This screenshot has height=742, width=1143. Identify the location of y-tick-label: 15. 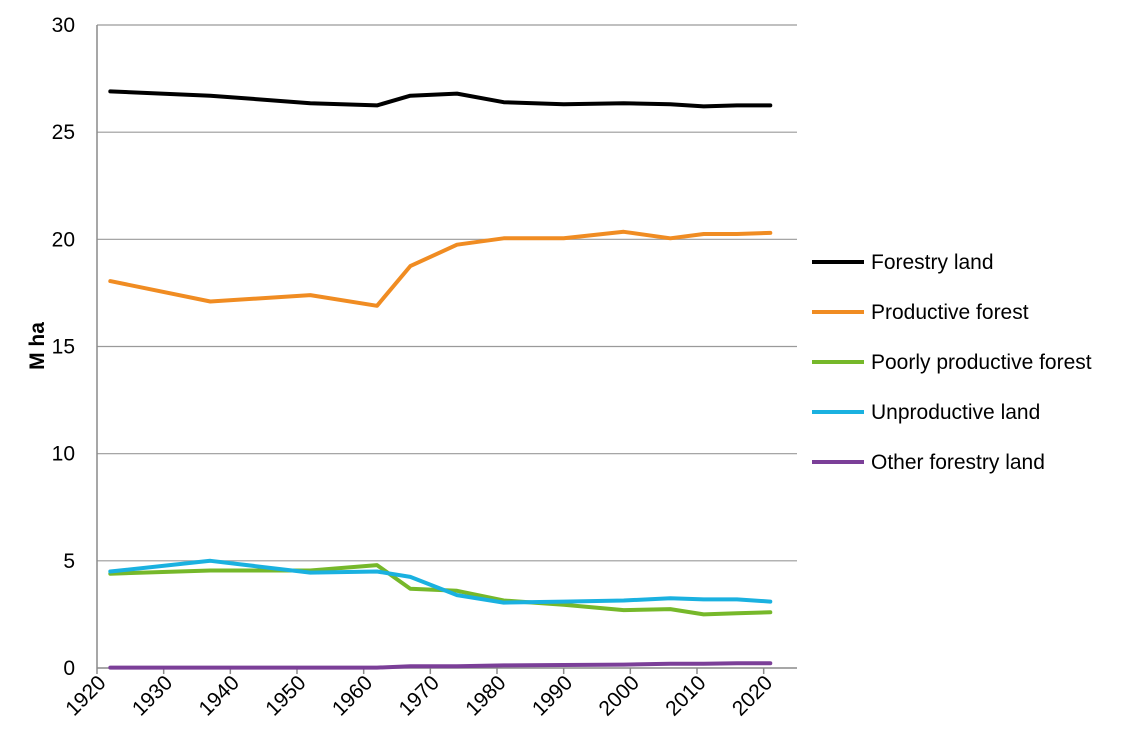
(63, 347).